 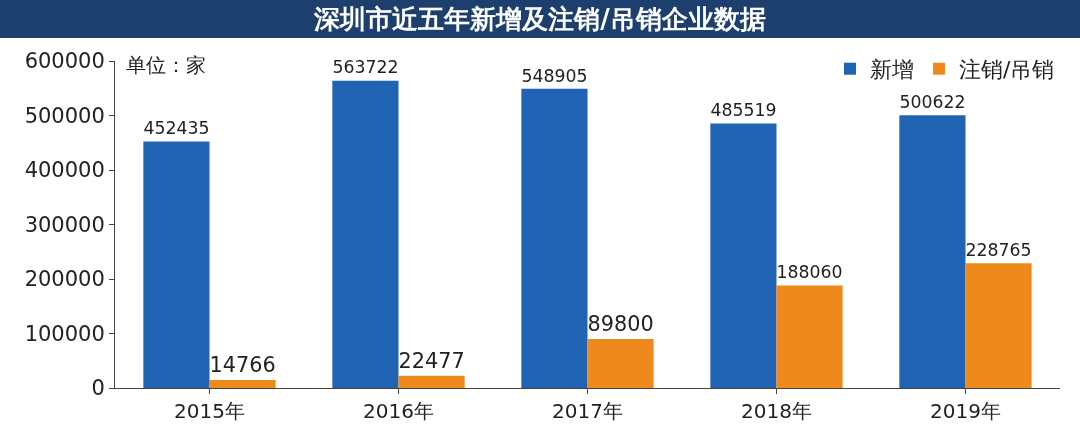 I want to click on chart-title: 深圳市近五年新增及注销/吊销企业数据, so click(x=540, y=19).